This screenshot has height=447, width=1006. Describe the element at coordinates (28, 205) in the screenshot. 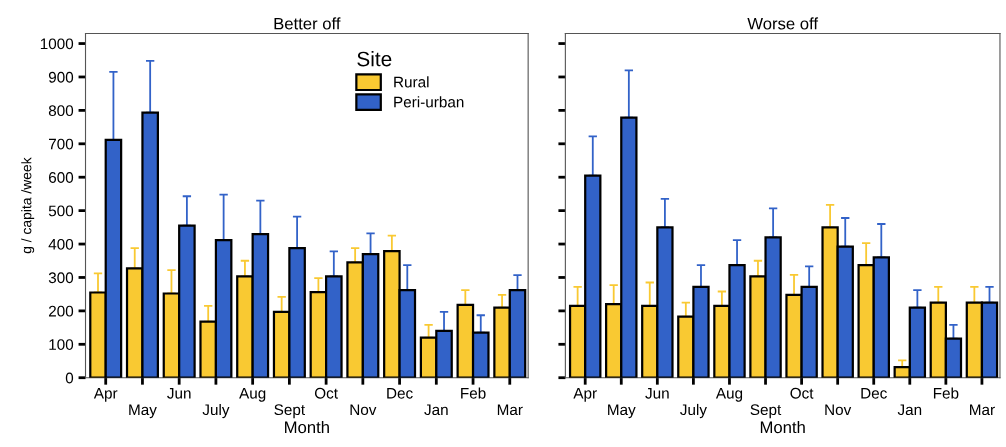

I see `y-axis-title: g / capita /week` at that location.